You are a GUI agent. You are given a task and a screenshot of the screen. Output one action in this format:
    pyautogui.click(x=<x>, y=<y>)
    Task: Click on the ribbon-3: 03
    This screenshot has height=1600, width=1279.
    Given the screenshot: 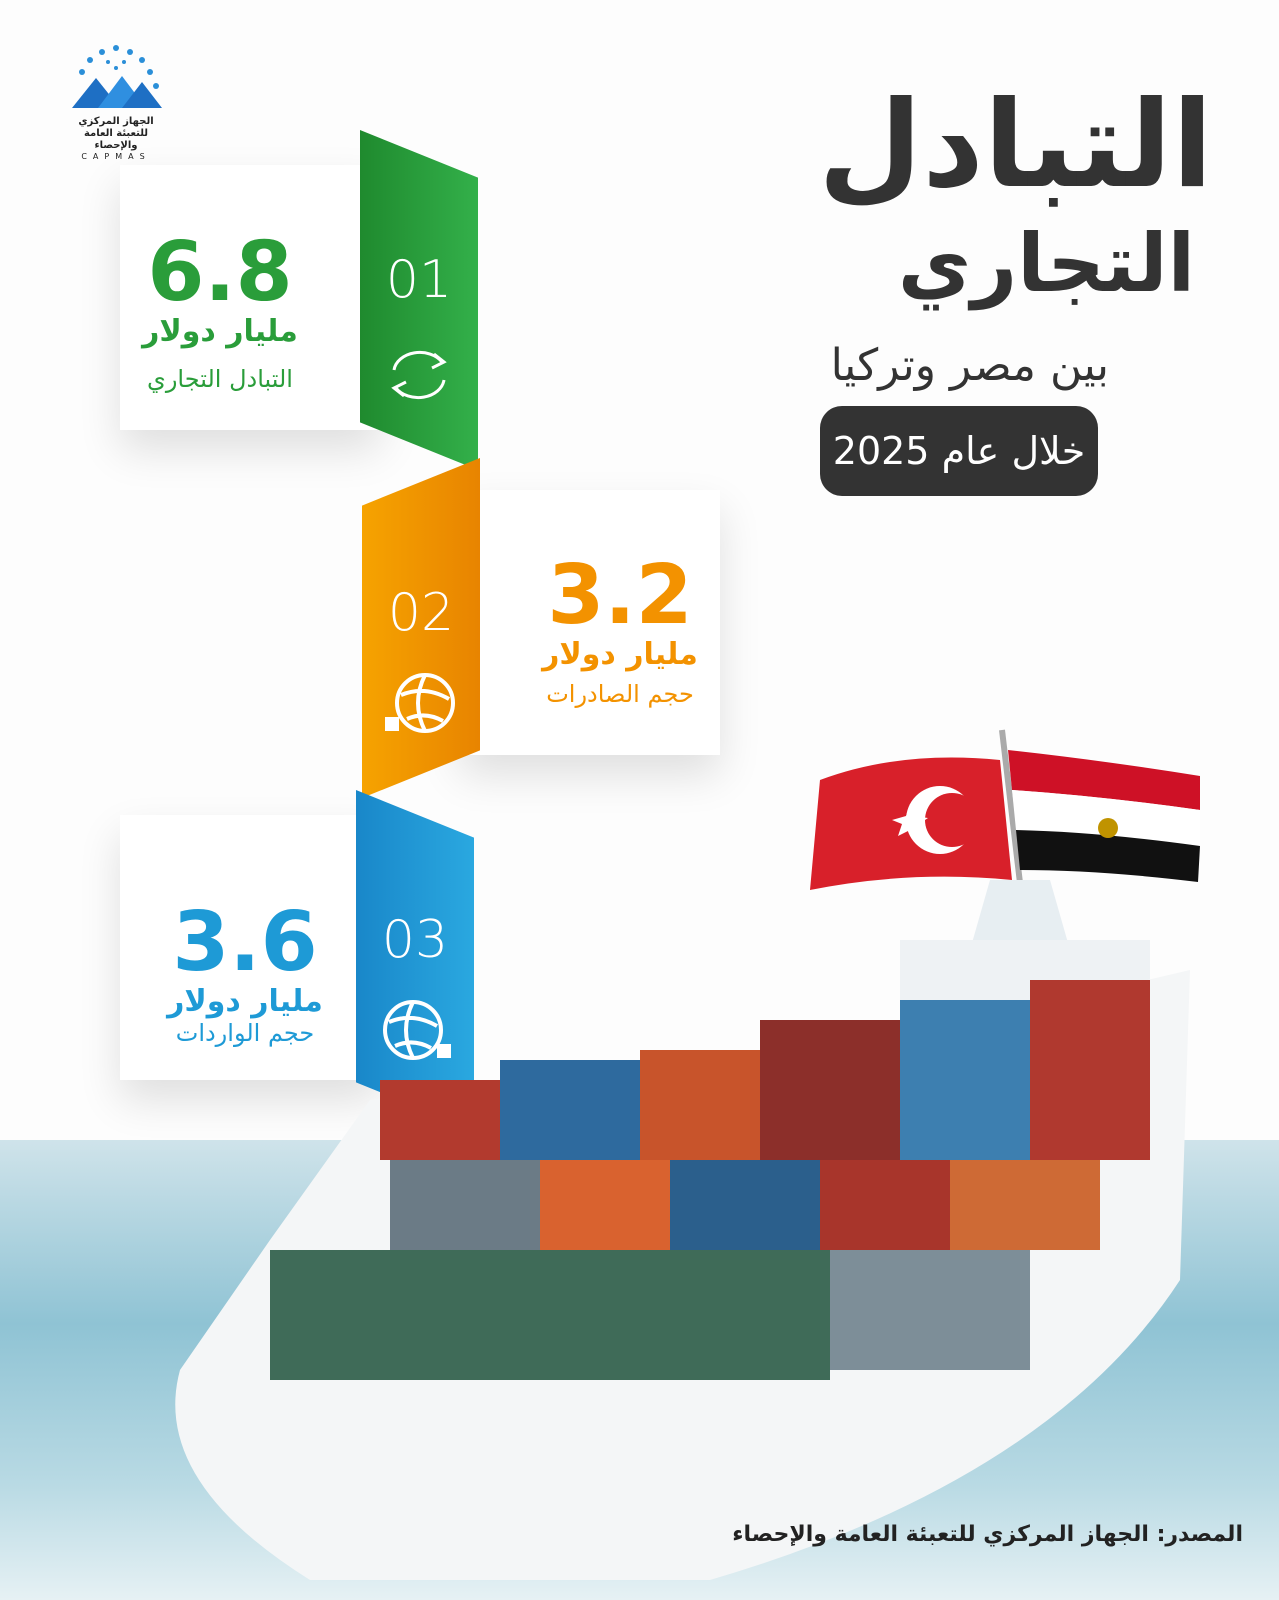 What is the action you would take?
    pyautogui.click(x=415, y=960)
    